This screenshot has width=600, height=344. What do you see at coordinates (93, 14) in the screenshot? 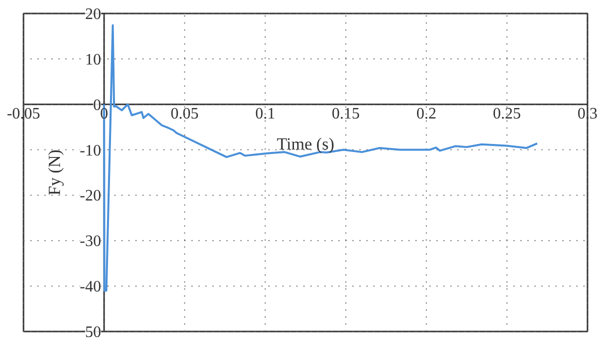
I see `y-tick-label: 20` at bounding box center [93, 14].